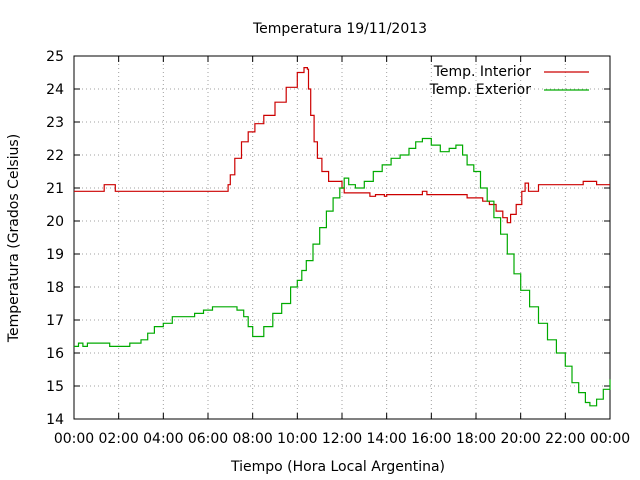  Describe the element at coordinates (55, 321) in the screenshot. I see `y-tick-label: 17` at that location.